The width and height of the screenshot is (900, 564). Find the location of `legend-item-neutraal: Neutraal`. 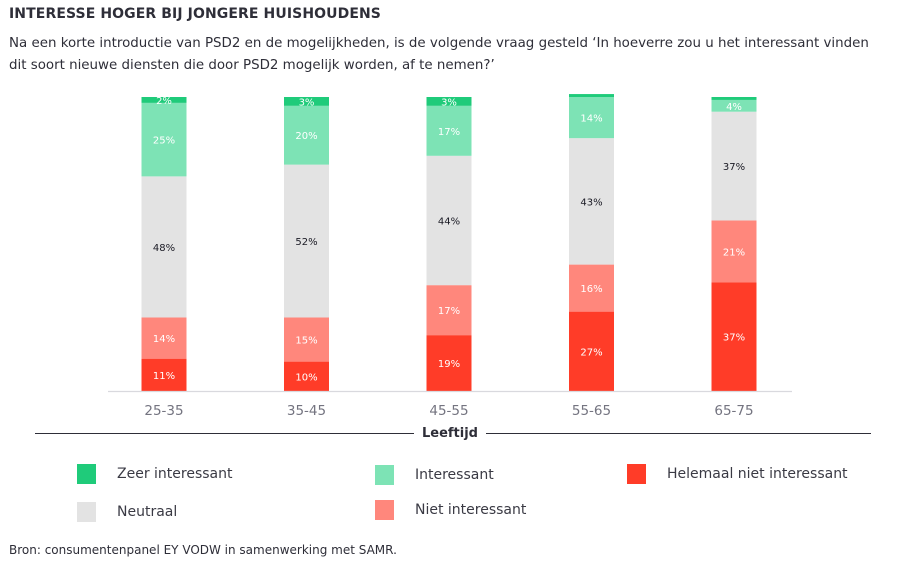

legend-item-neutraal: Neutraal is located at coordinates (127, 512).